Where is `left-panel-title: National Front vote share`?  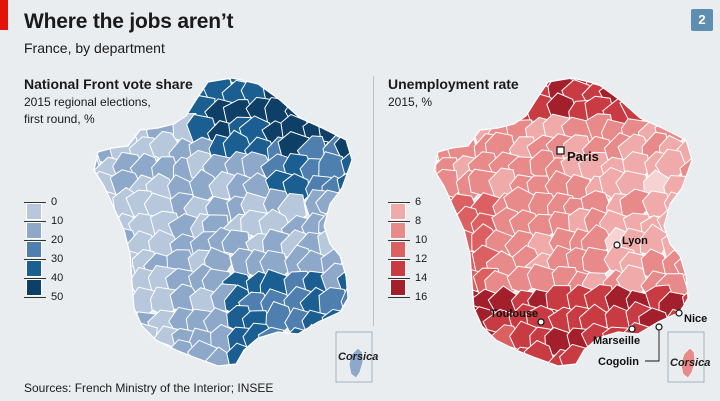
left-panel-title: National Front vote share is located at coordinates (108, 84).